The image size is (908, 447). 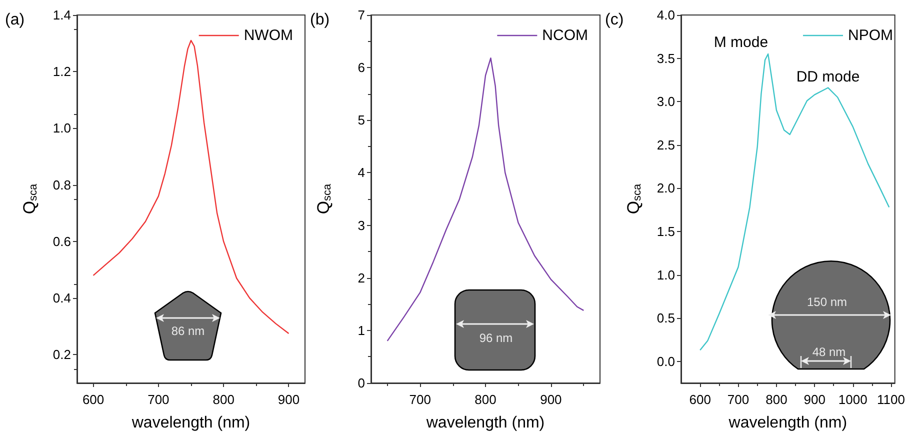 What do you see at coordinates (495, 330) in the screenshot?
I see `rounded-square-shape: 96 nm` at bounding box center [495, 330].